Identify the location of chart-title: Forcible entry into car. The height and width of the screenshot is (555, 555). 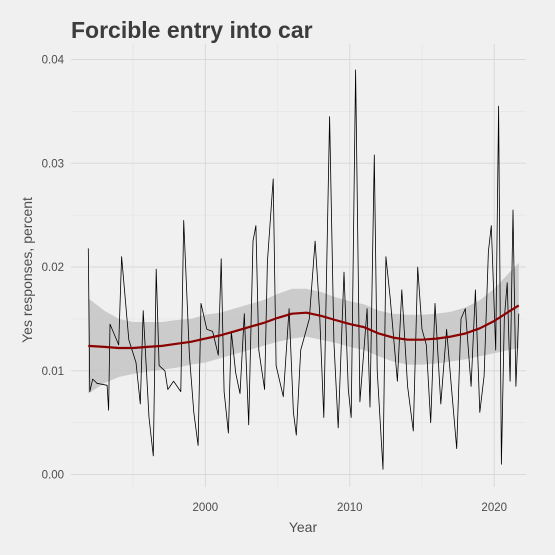
(192, 30).